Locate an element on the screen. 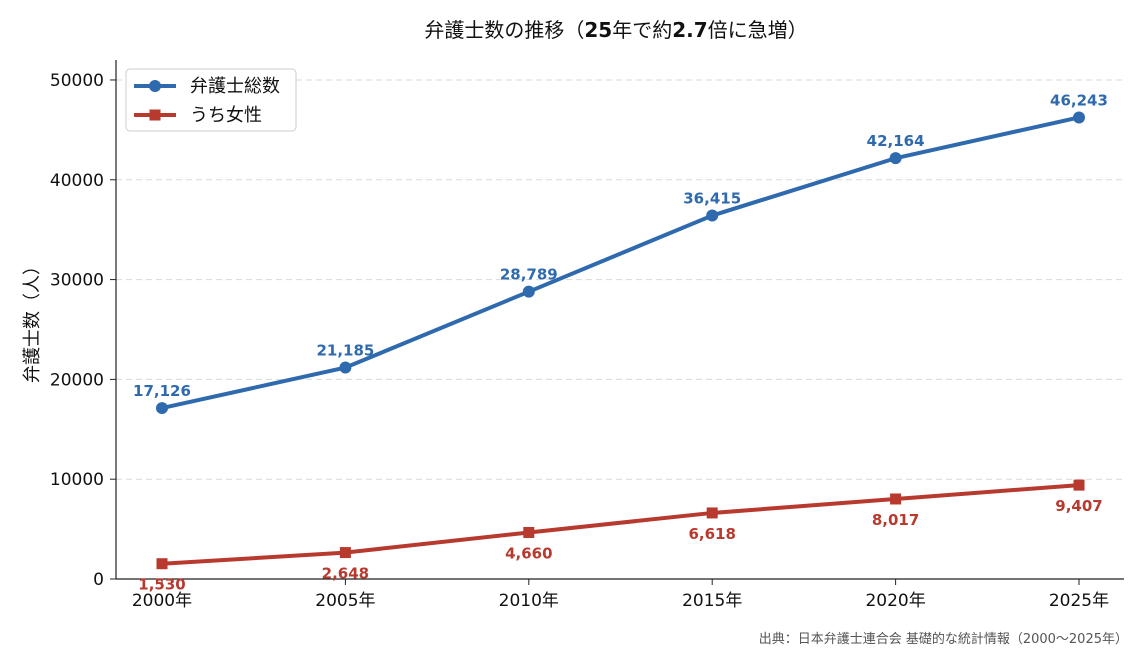 This screenshot has height=650, width=1144. x-tick-label: 2005年 is located at coordinates (345, 601).